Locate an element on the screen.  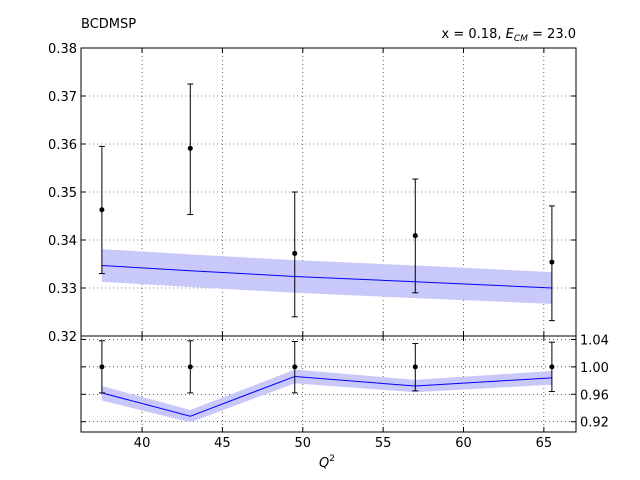
top-ytick-label: 0.33 is located at coordinates (62, 289).